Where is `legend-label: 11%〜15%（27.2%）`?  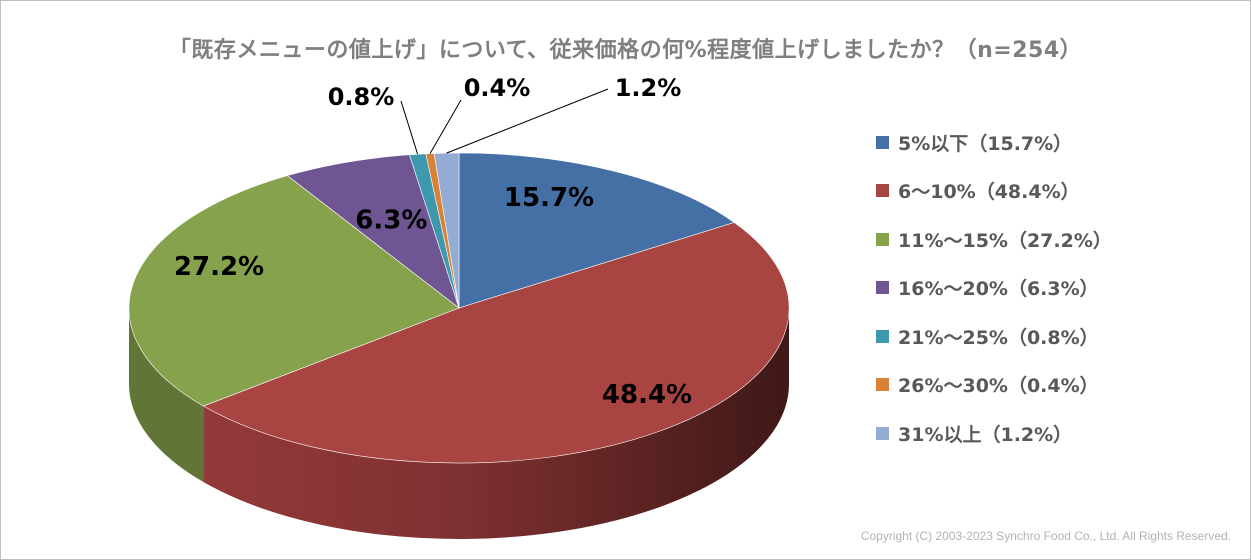
legend-label: 11%〜15%（27.2%） is located at coordinates (1005, 240).